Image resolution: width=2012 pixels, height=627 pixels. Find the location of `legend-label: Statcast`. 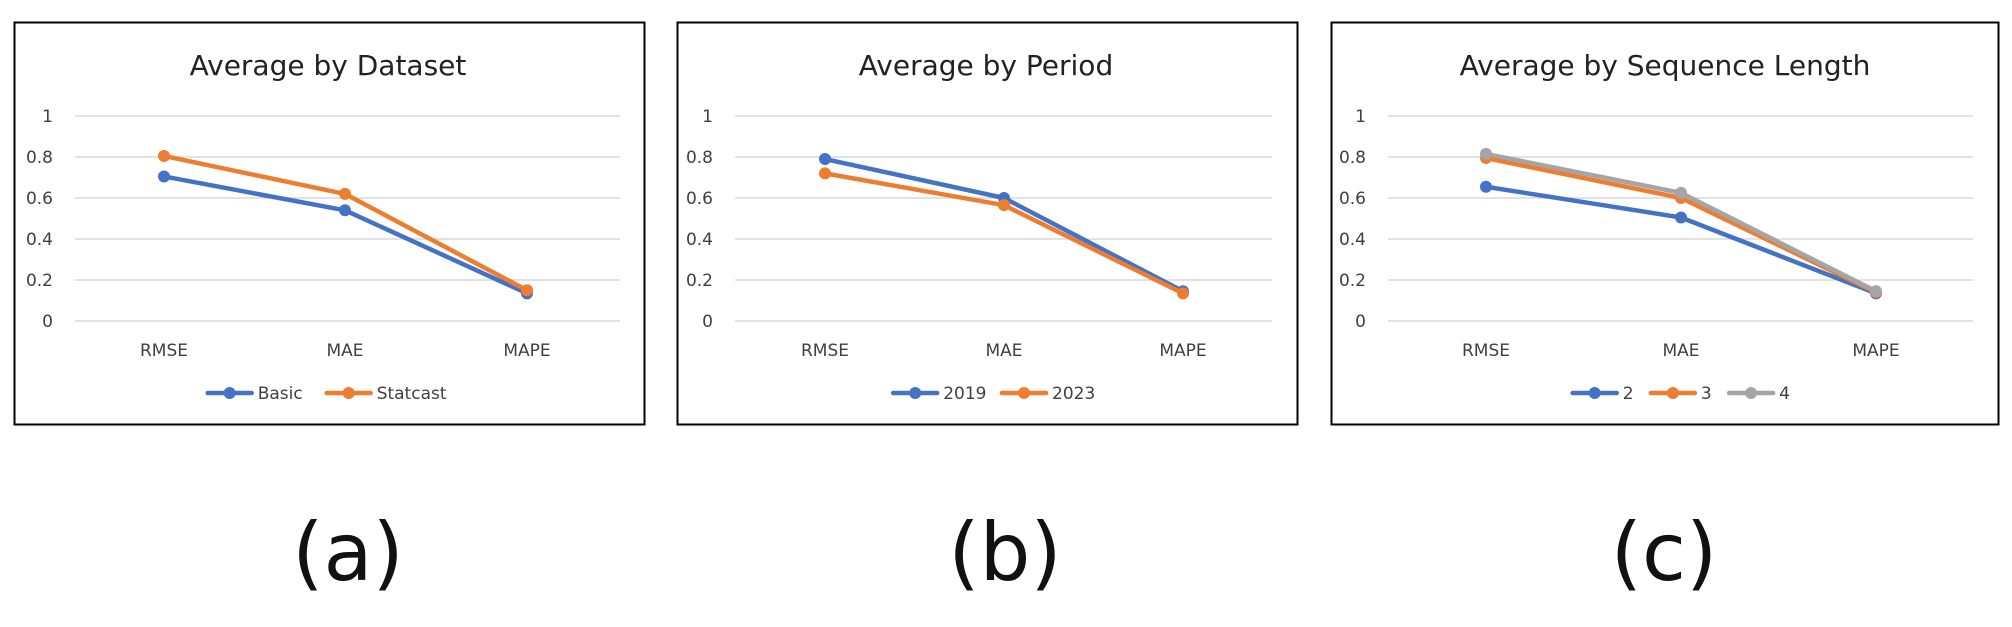

legend-label: Statcast is located at coordinates (412, 394).